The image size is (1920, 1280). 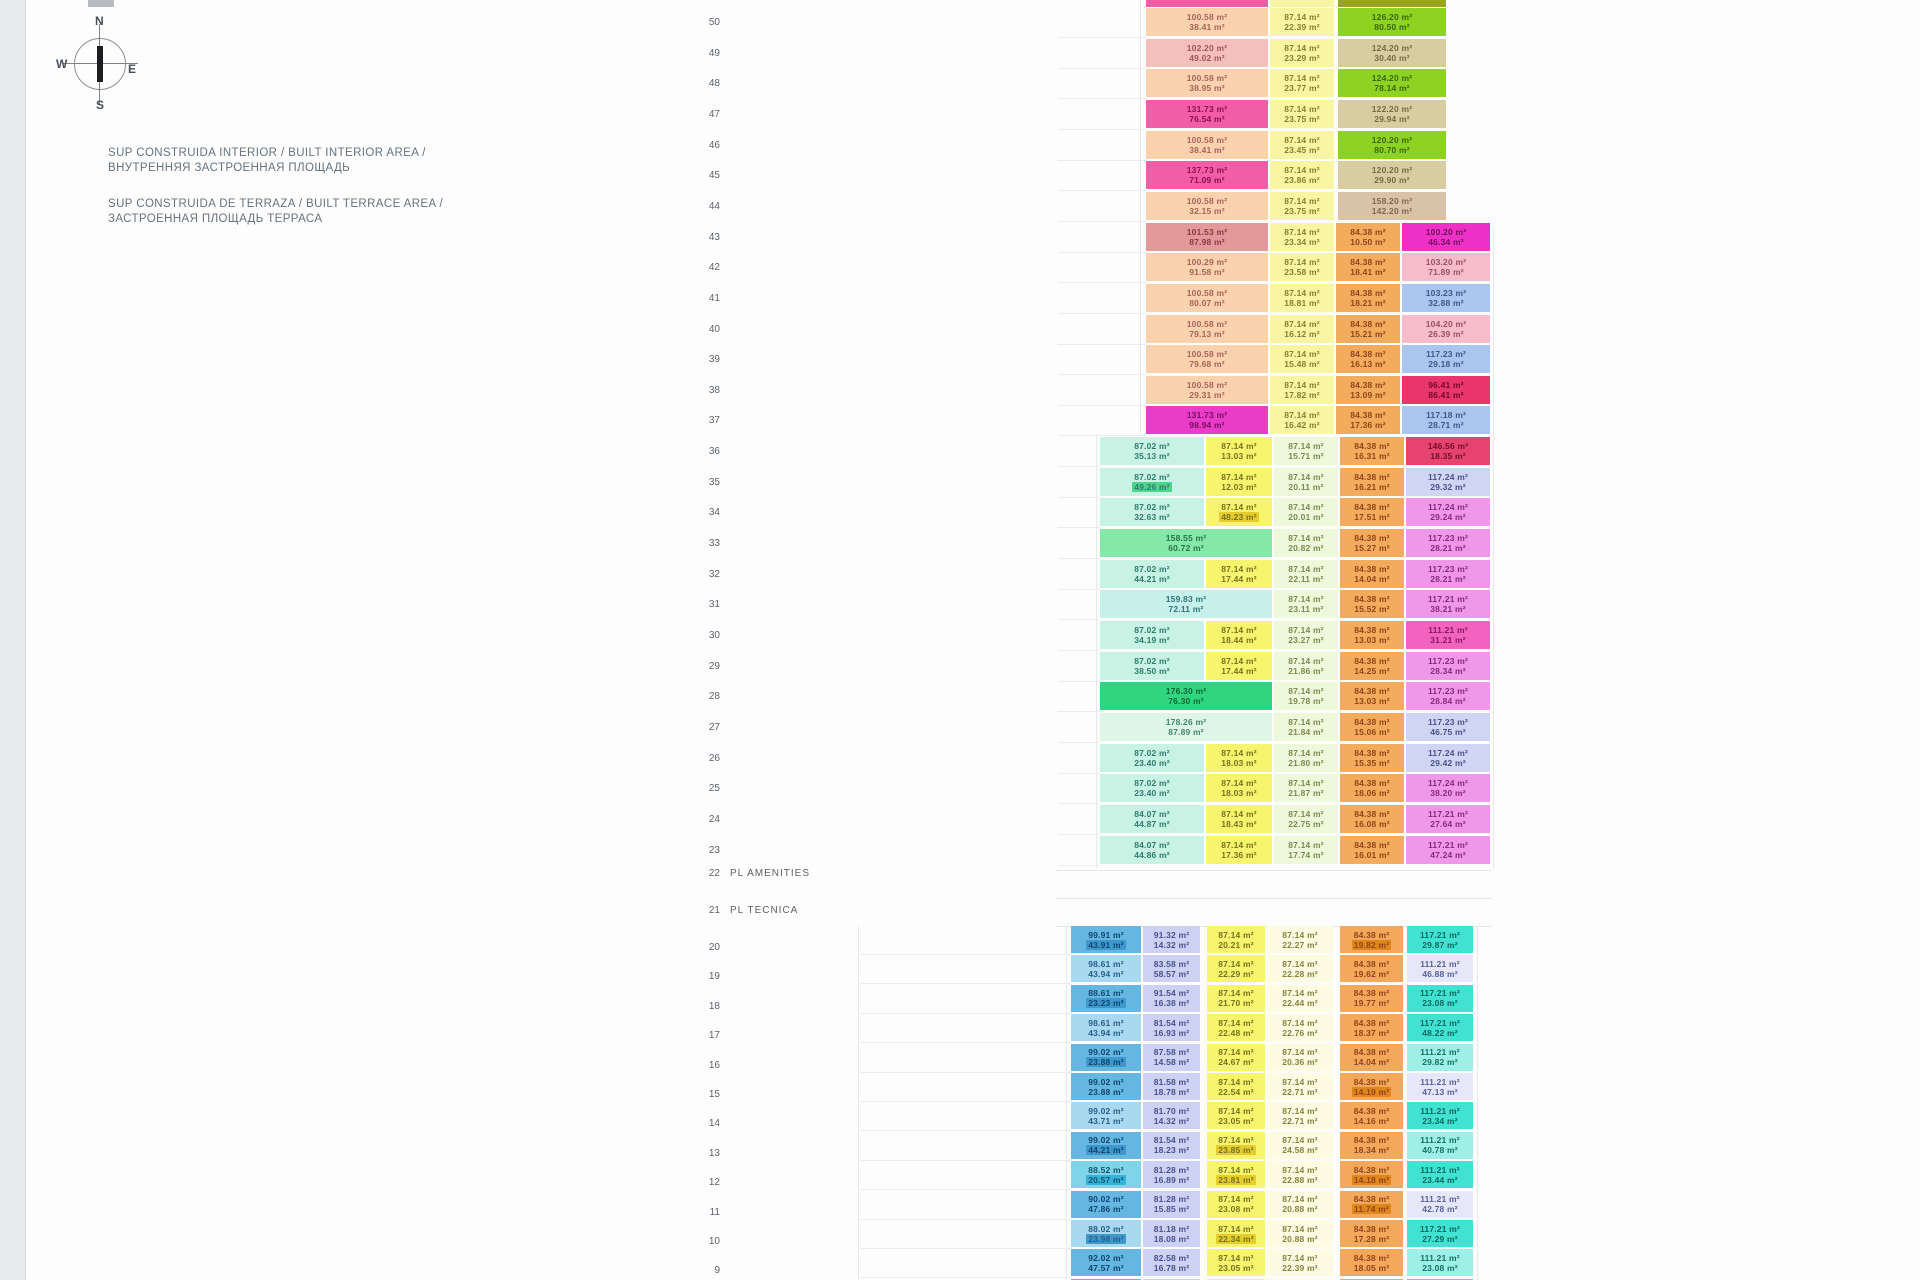 What do you see at coordinates (1446, 384) in the screenshot?
I see `interior-area-value: 96.41 m²` at bounding box center [1446, 384].